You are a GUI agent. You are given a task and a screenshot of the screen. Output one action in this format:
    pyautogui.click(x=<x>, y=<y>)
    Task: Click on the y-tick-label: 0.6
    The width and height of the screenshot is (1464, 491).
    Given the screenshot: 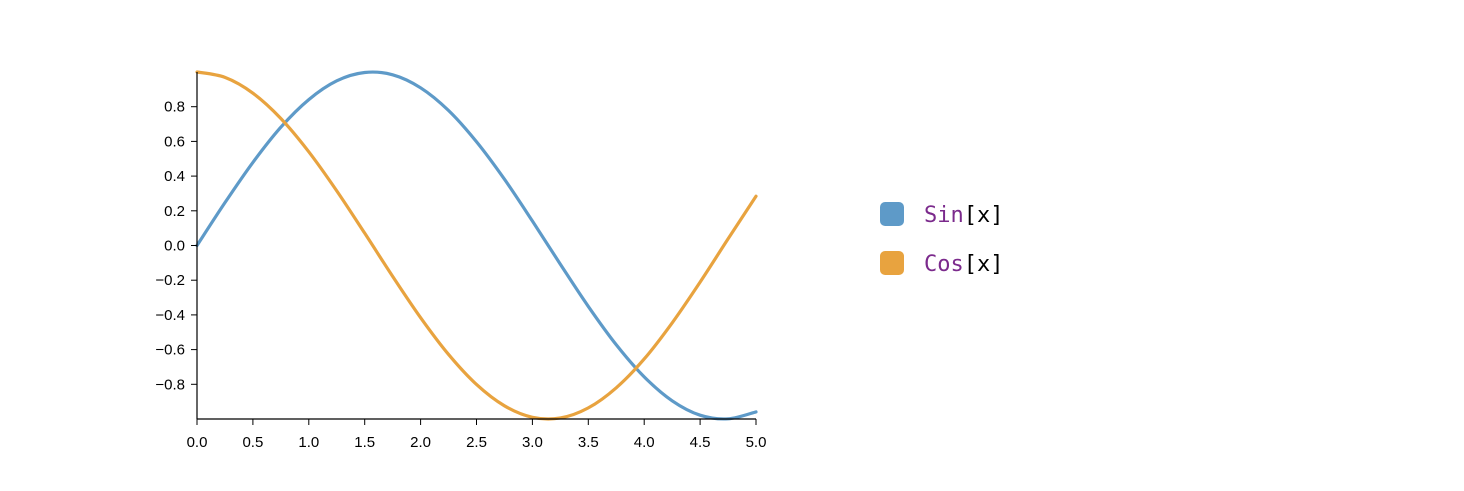 What is the action you would take?
    pyautogui.click(x=174, y=141)
    